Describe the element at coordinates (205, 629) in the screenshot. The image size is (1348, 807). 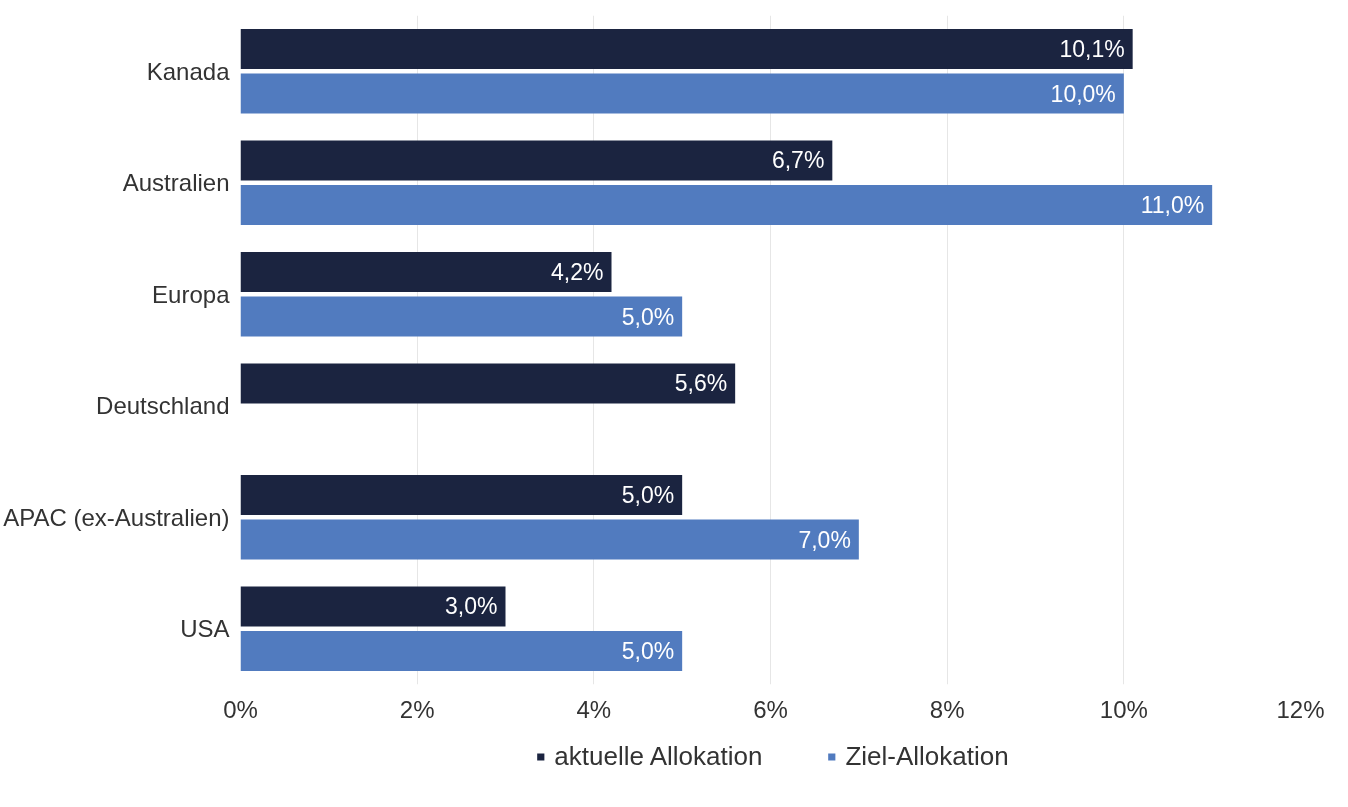
I see `y-tick-label: USA` at that location.